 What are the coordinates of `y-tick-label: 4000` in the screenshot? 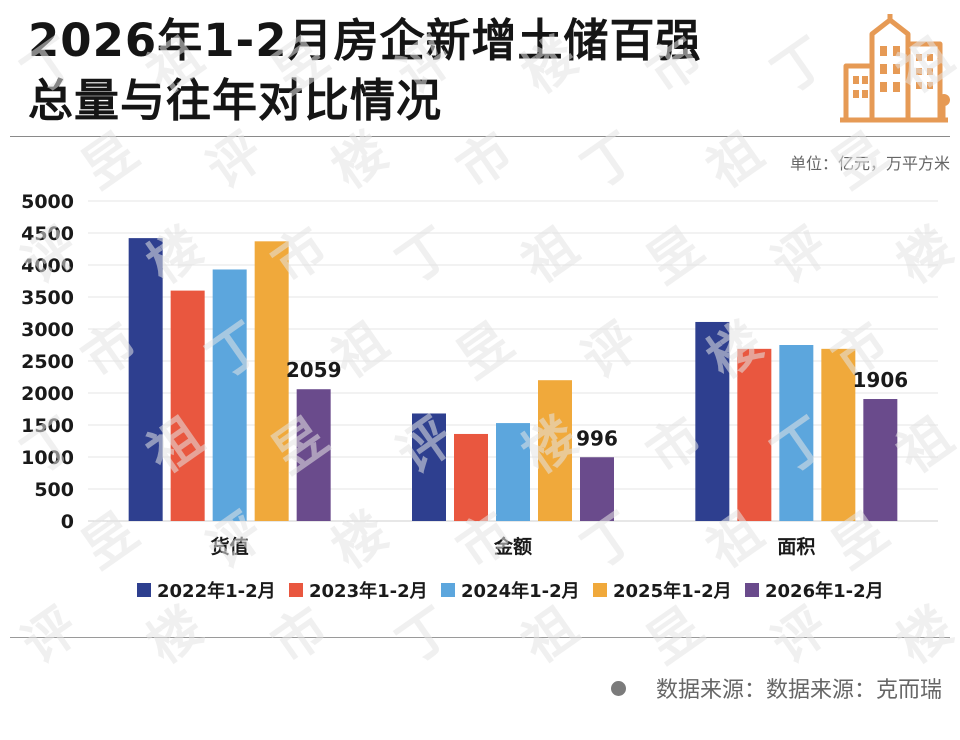 It's located at (47, 266).